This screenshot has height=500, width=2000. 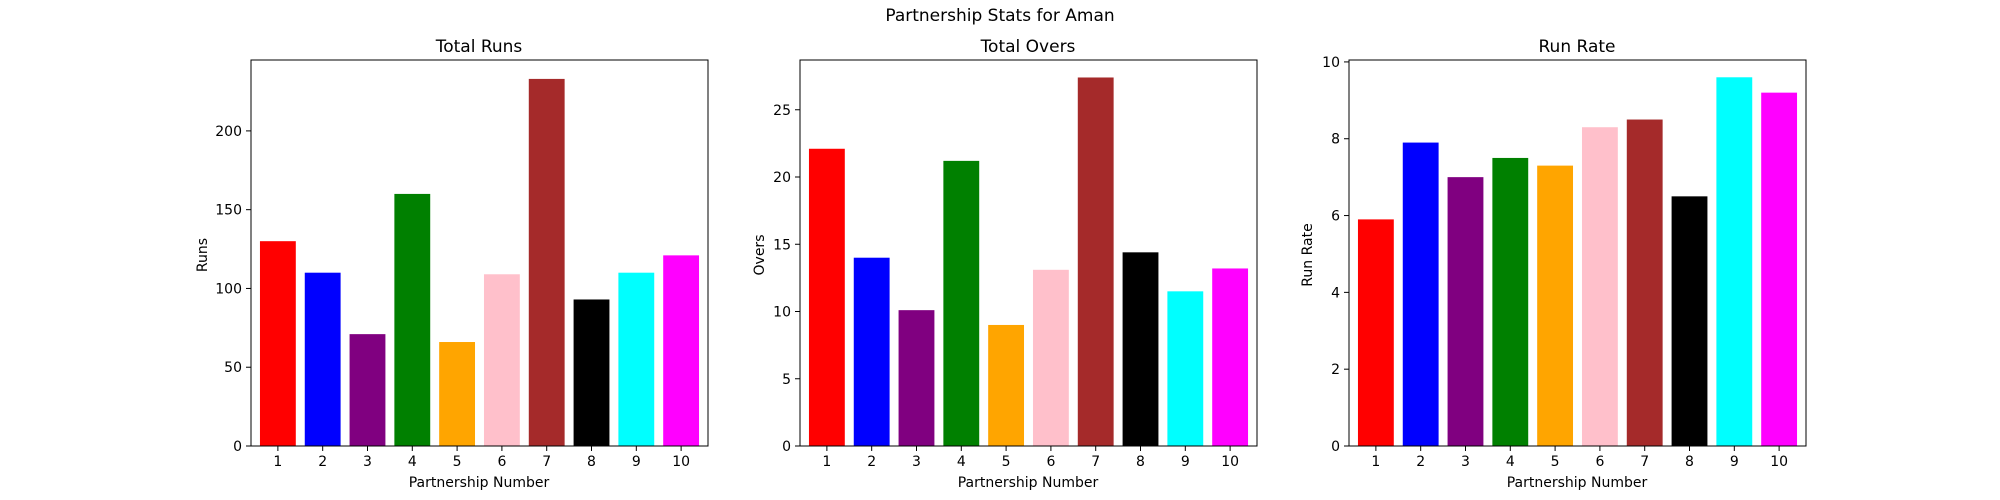 What do you see at coordinates (228, 211) in the screenshot?
I see `y-tick-label: 150` at bounding box center [228, 211].